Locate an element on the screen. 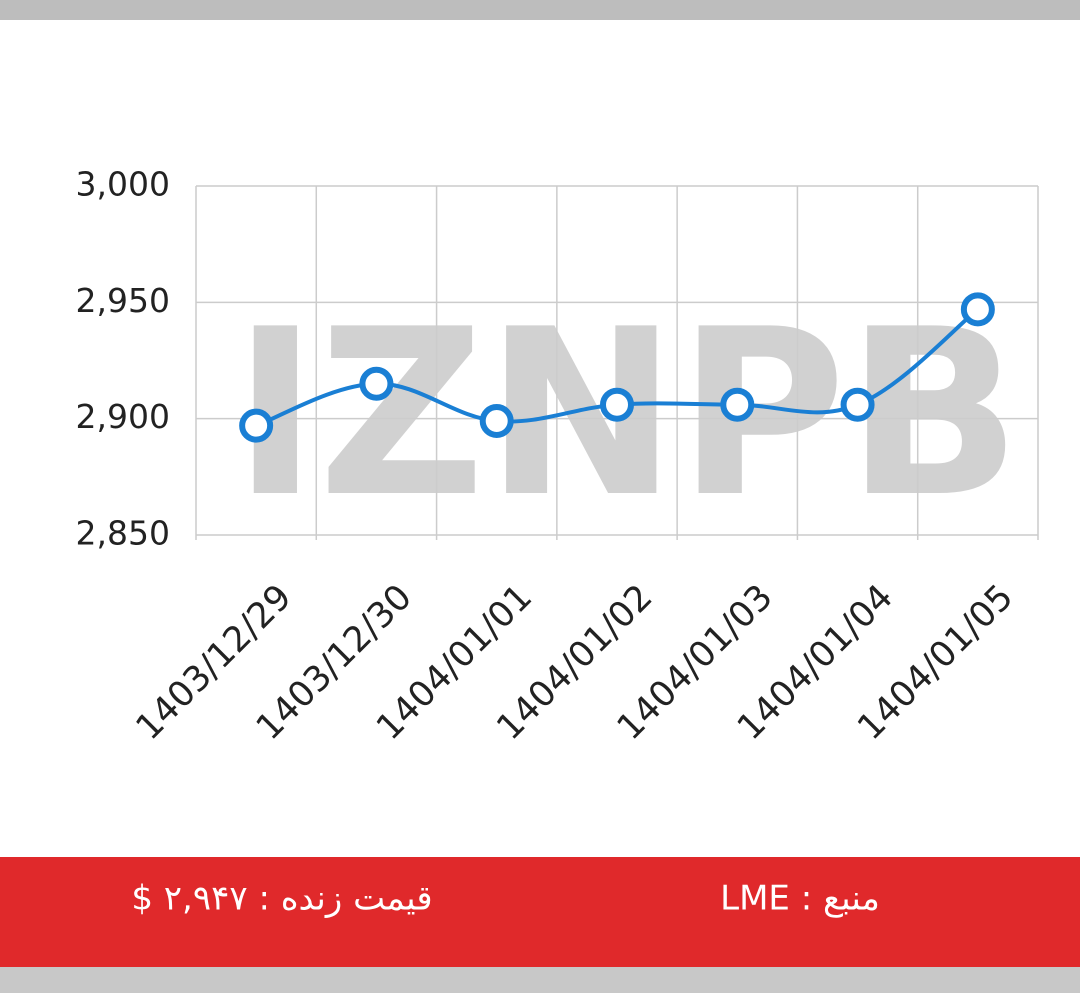 The image size is (1080, 993). y-tick-label: 2,850 is located at coordinates (123, 533).